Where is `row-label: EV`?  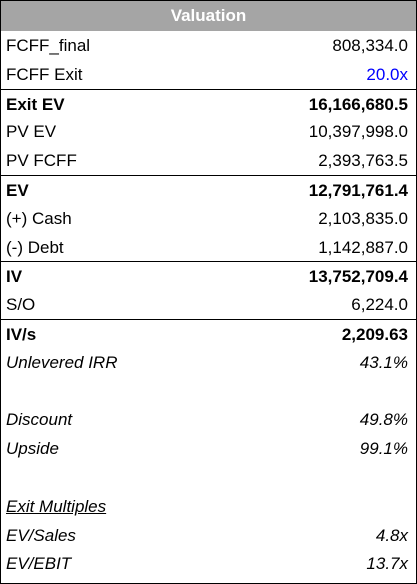
row-label: EV is located at coordinates (17, 190).